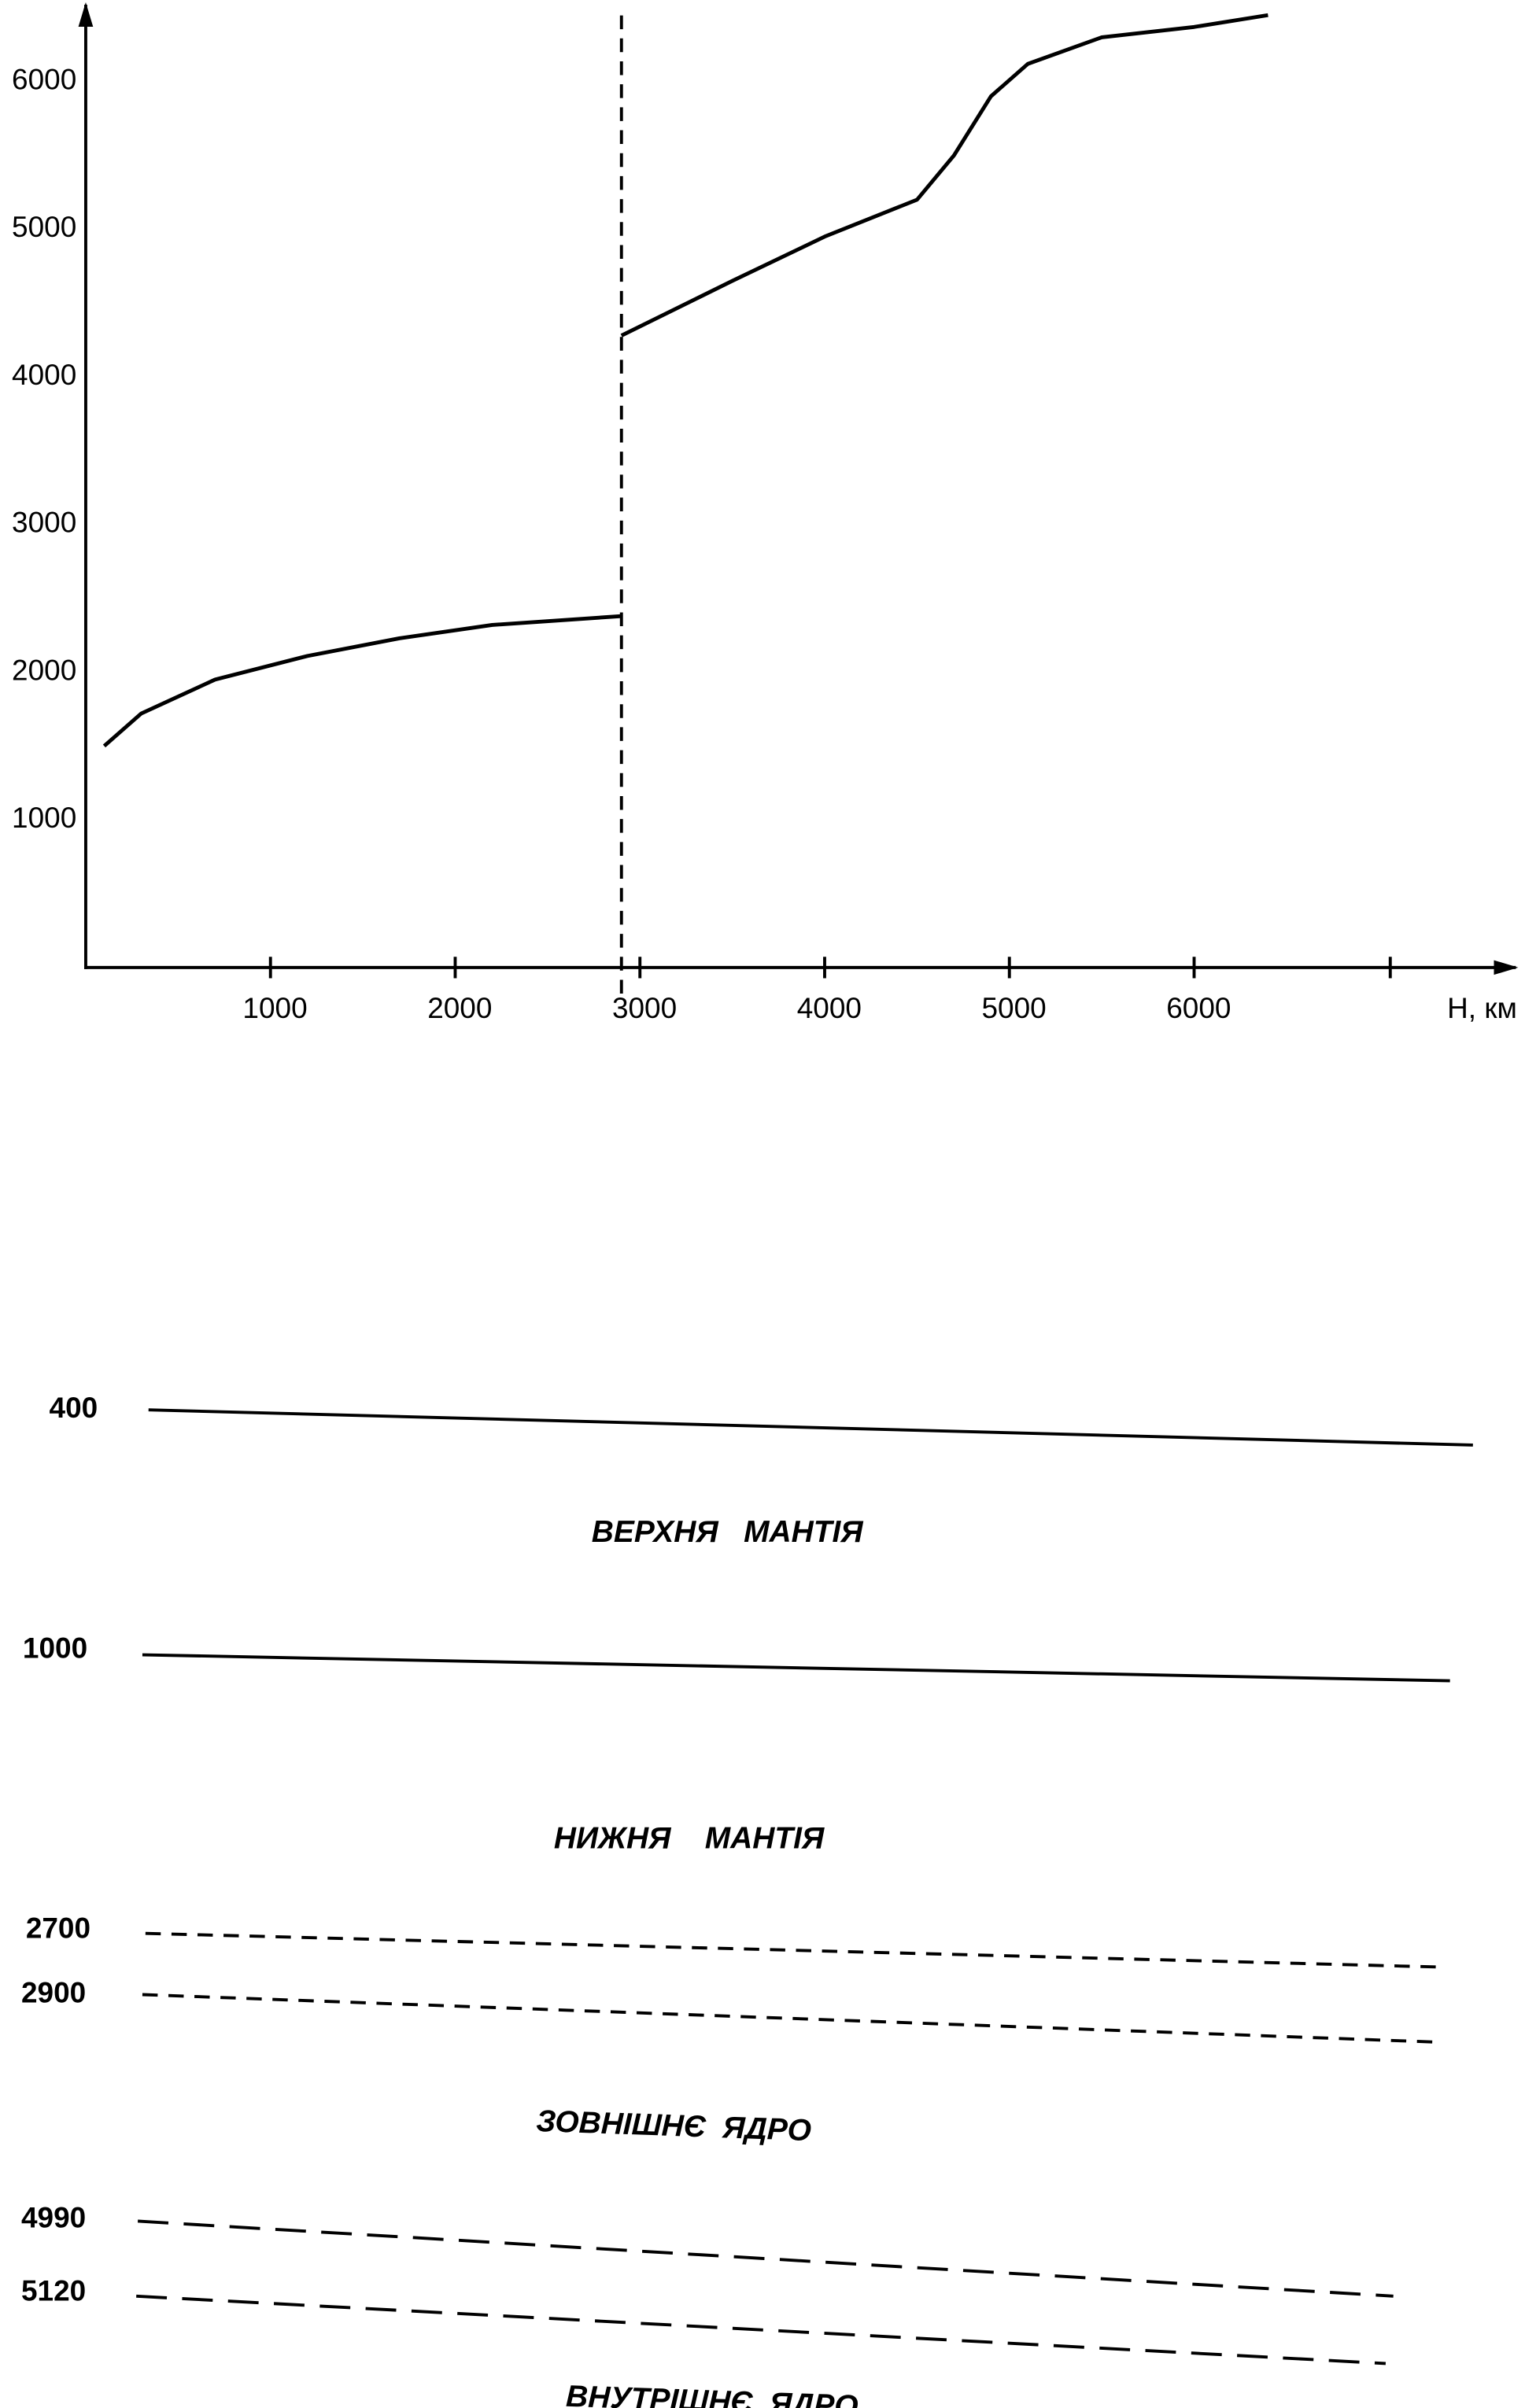  What do you see at coordinates (44, 79) in the screenshot?
I see `y-tick-label: 6000` at bounding box center [44, 79].